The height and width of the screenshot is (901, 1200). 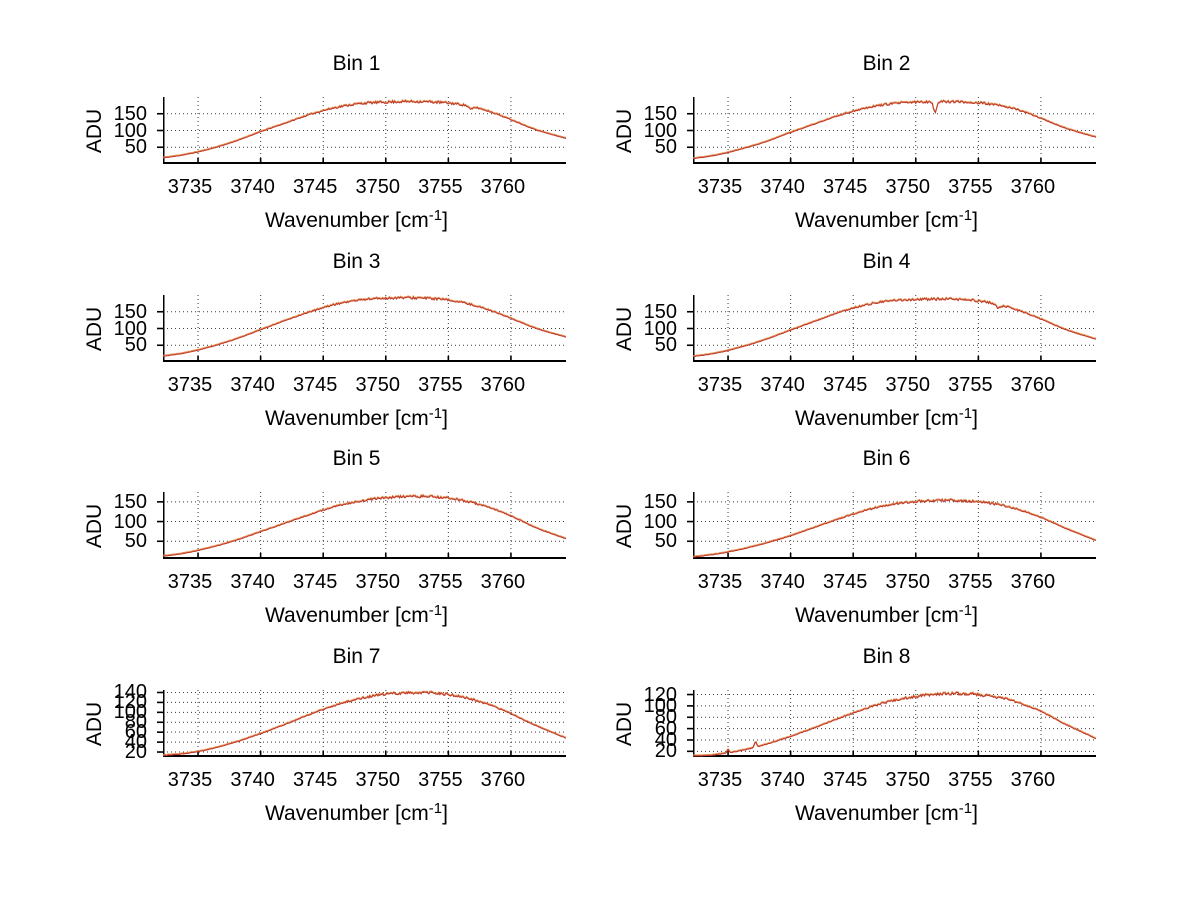 What do you see at coordinates (356, 458) in the screenshot?
I see `plot-title: Bin 5` at bounding box center [356, 458].